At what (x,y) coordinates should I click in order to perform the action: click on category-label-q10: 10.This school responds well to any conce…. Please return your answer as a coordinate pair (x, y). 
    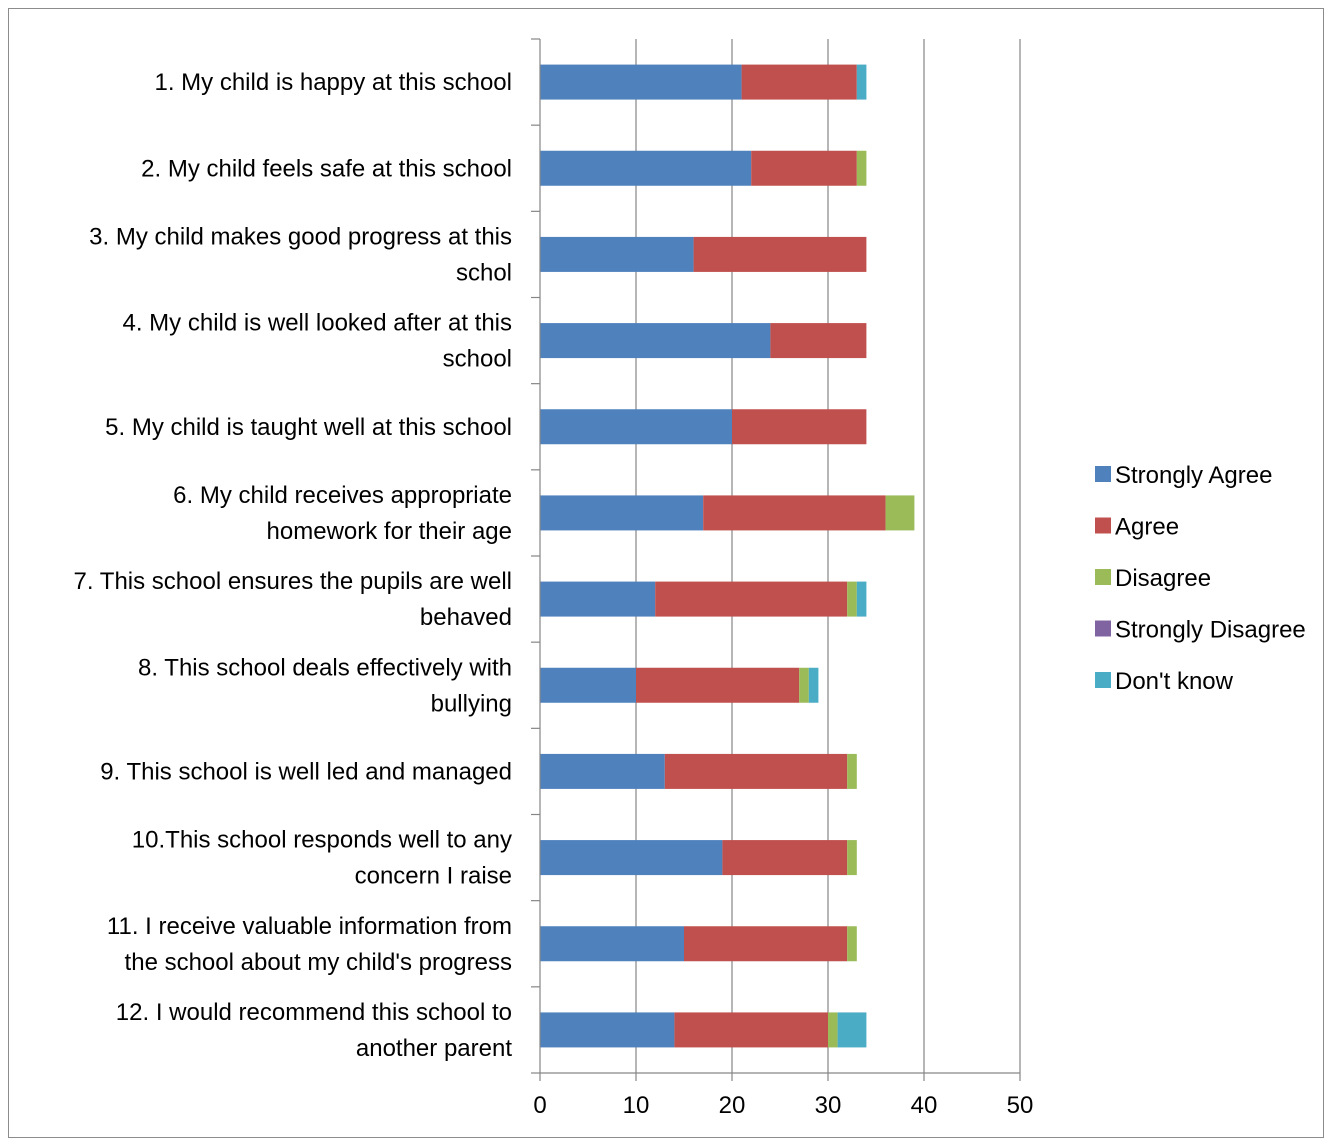
    Looking at the image, I should click on (322, 858).